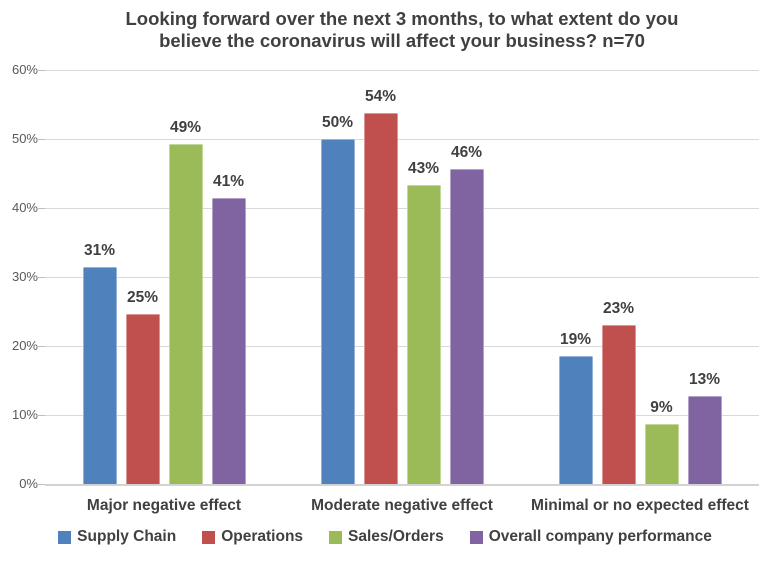 Image resolution: width=770 pixels, height=561 pixels. Describe the element at coordinates (142, 298) in the screenshot. I see `bar-data-label: 25%` at that location.